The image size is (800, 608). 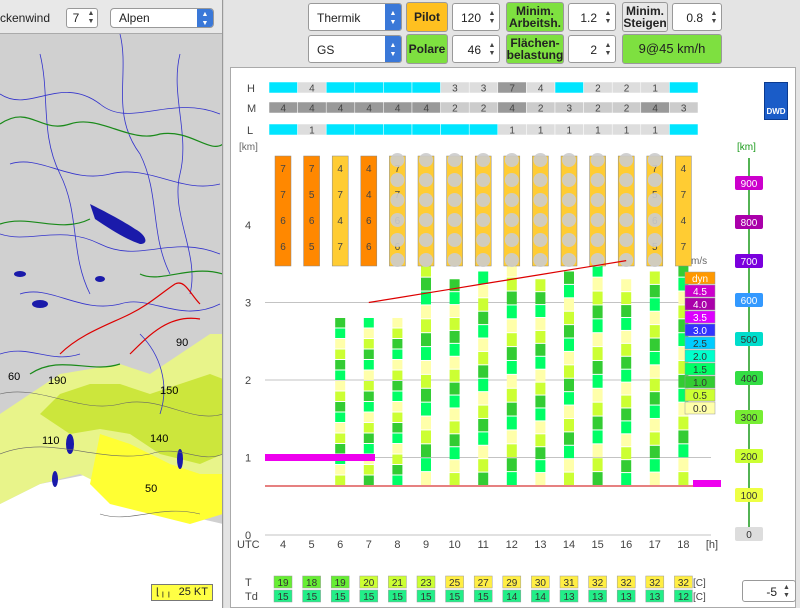 What do you see at coordinates (512, 583) in the screenshot?
I see `t-value: 29` at bounding box center [512, 583].